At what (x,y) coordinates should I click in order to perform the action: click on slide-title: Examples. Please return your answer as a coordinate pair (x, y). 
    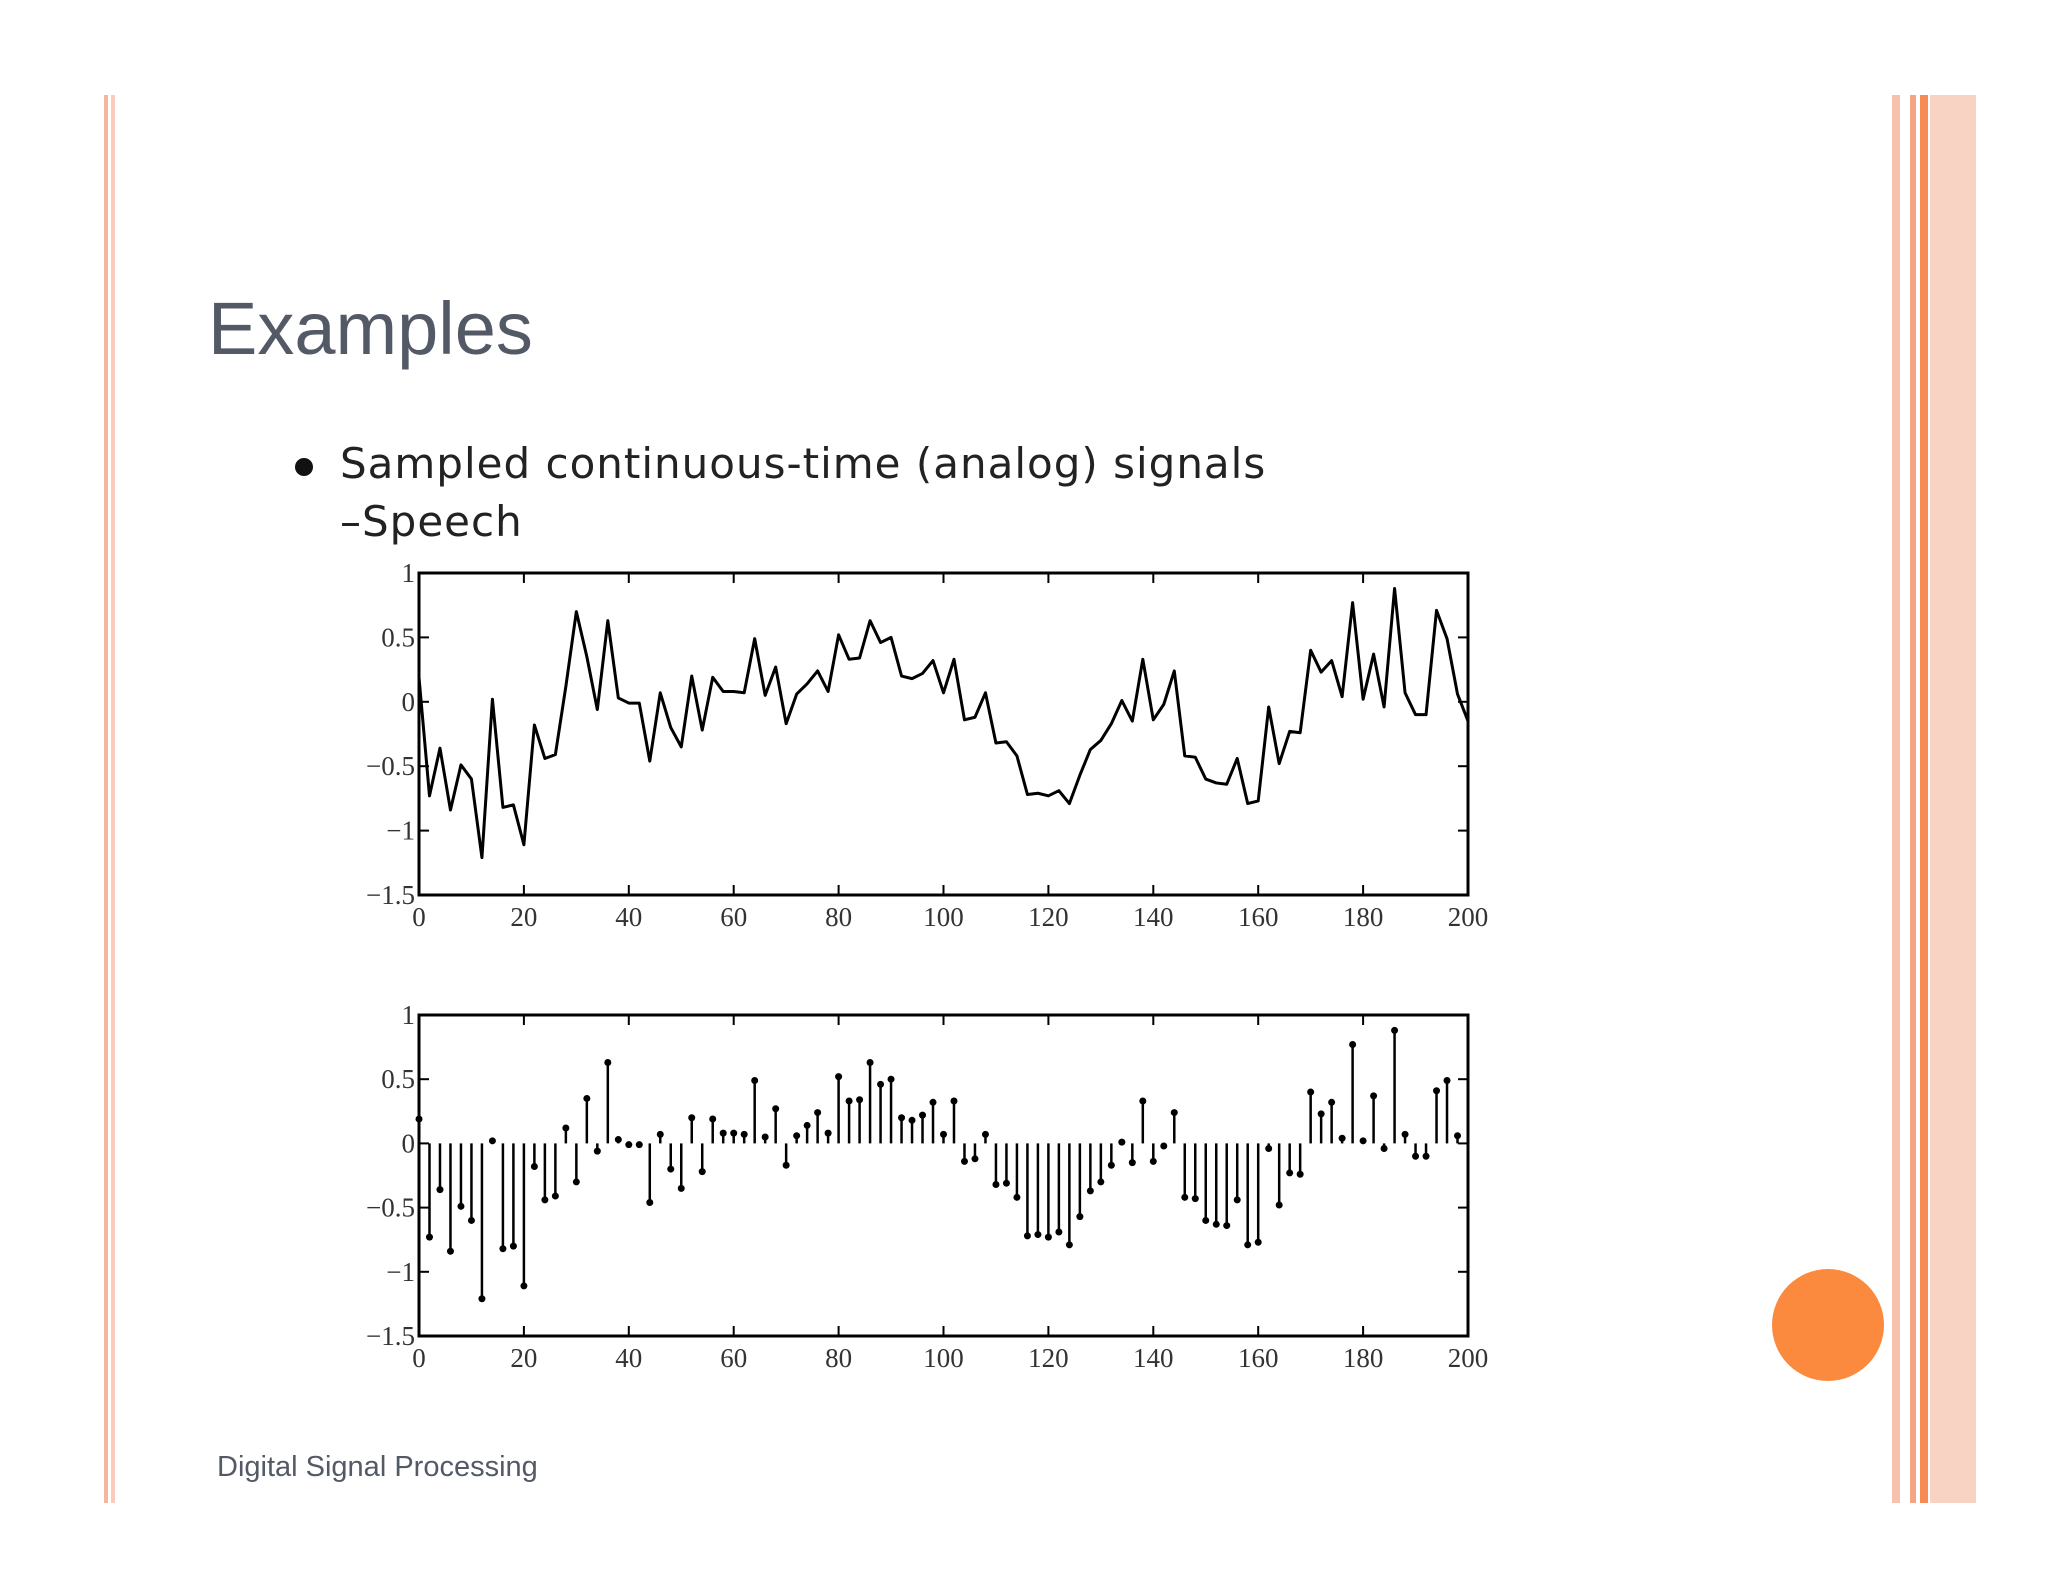
    Looking at the image, I should click on (370, 328).